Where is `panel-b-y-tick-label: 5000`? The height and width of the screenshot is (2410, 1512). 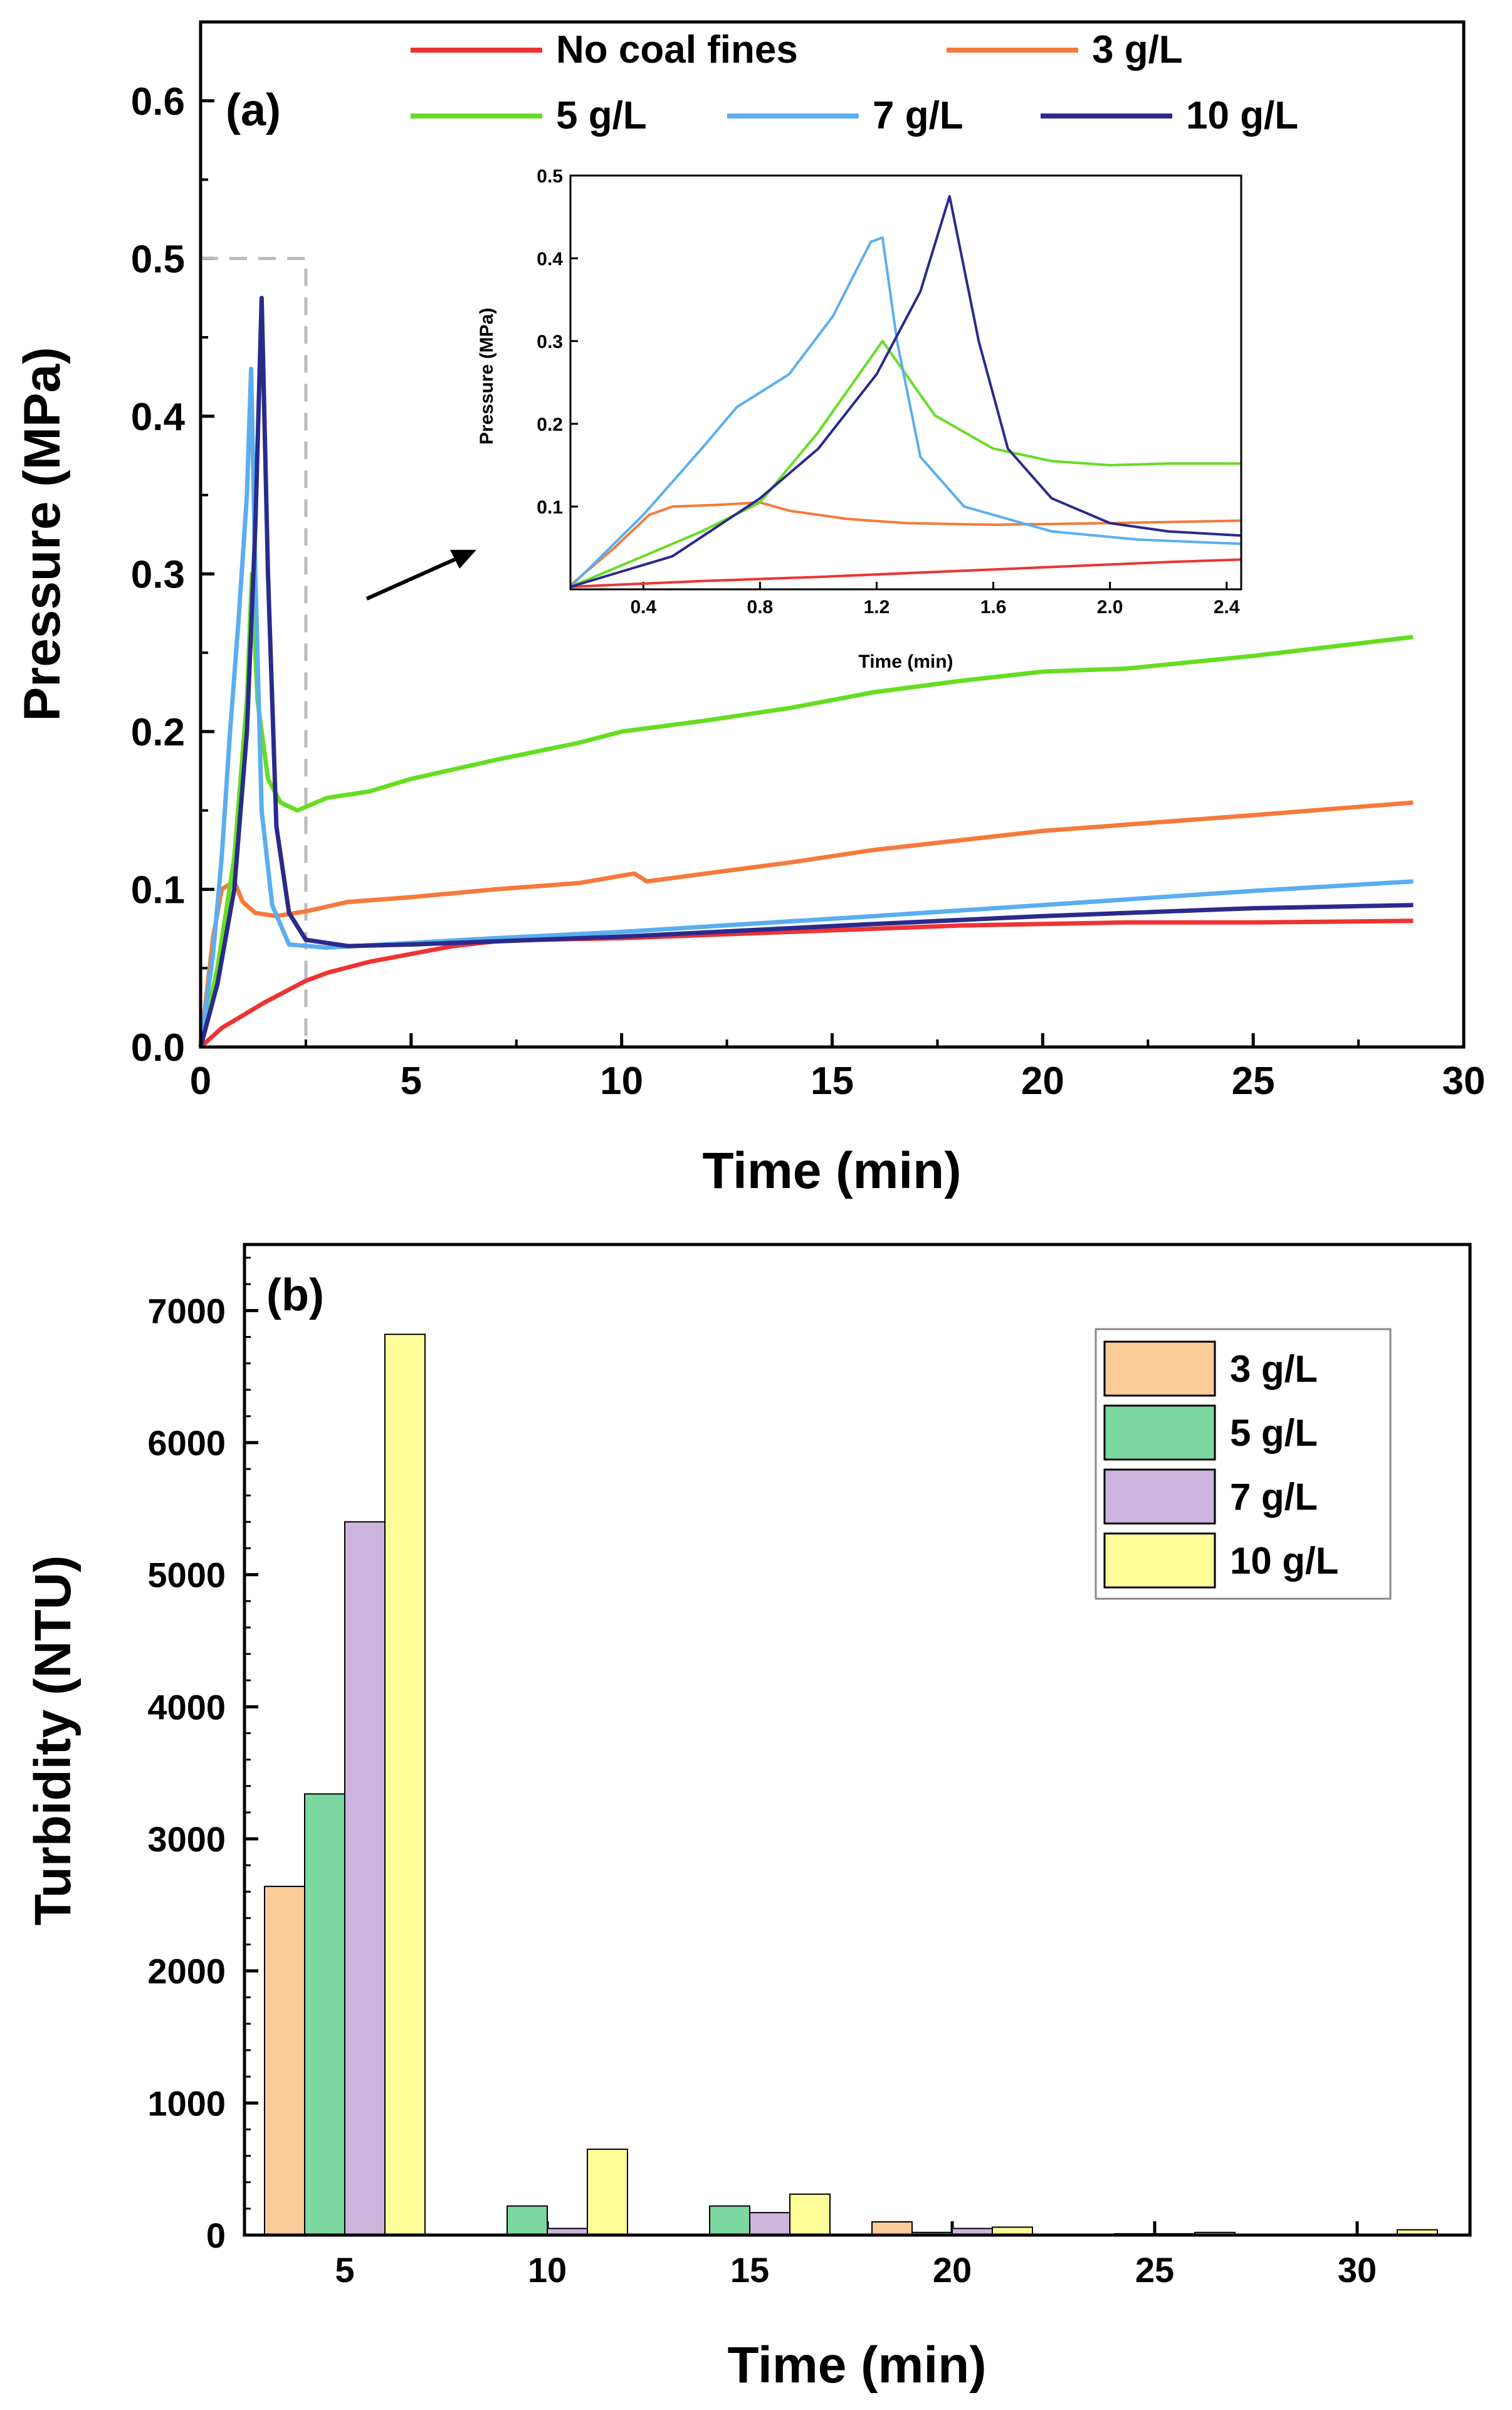
panel-b-y-tick-label: 5000 is located at coordinates (186, 1575).